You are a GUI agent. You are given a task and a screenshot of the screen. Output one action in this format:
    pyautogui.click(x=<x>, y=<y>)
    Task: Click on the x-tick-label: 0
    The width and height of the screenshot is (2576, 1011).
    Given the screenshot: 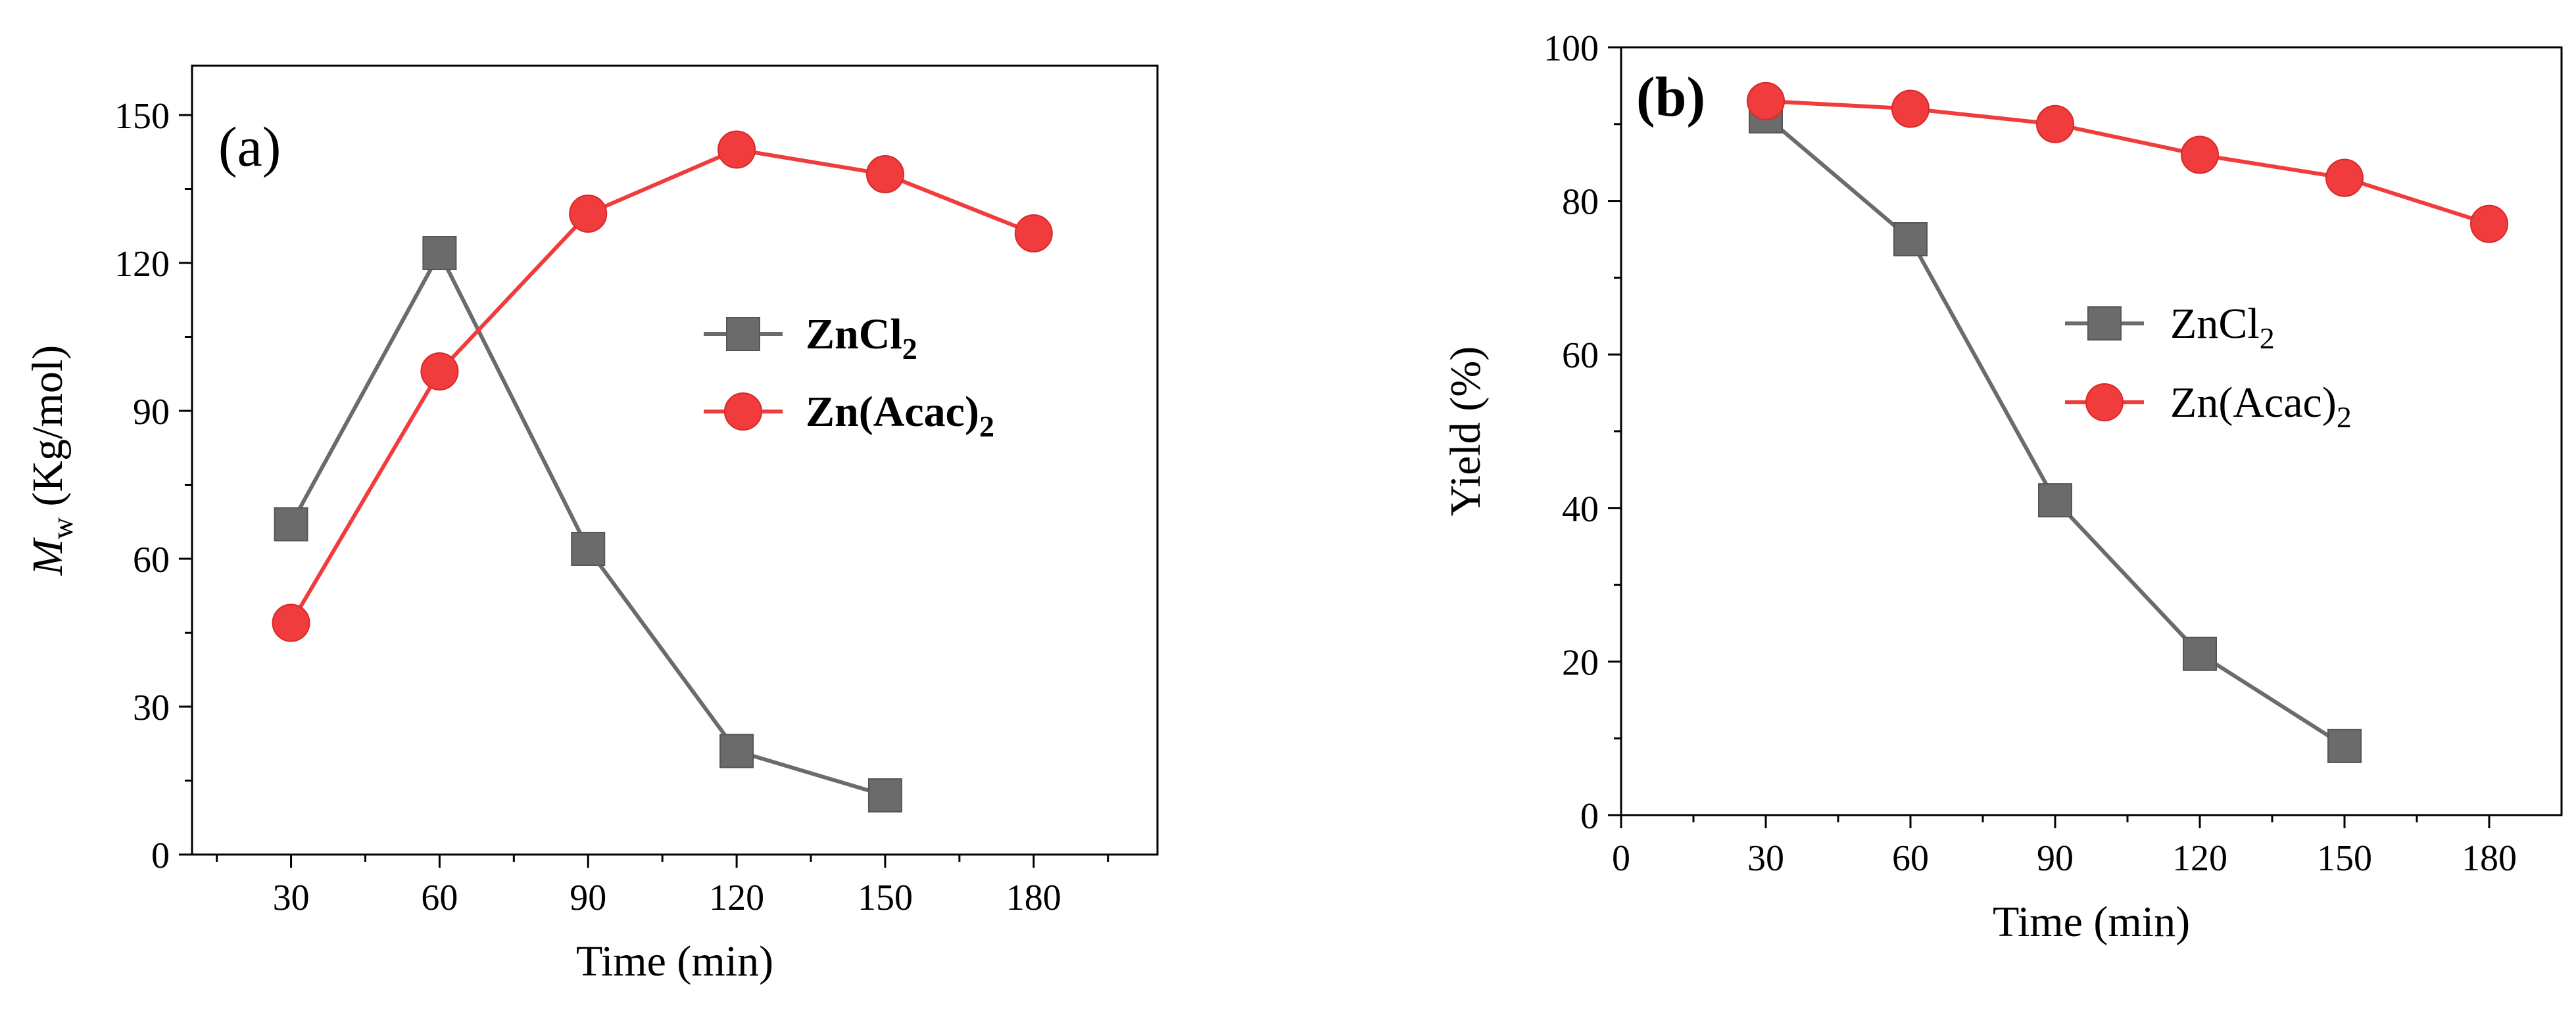 What is the action you would take?
    pyautogui.click(x=1621, y=858)
    